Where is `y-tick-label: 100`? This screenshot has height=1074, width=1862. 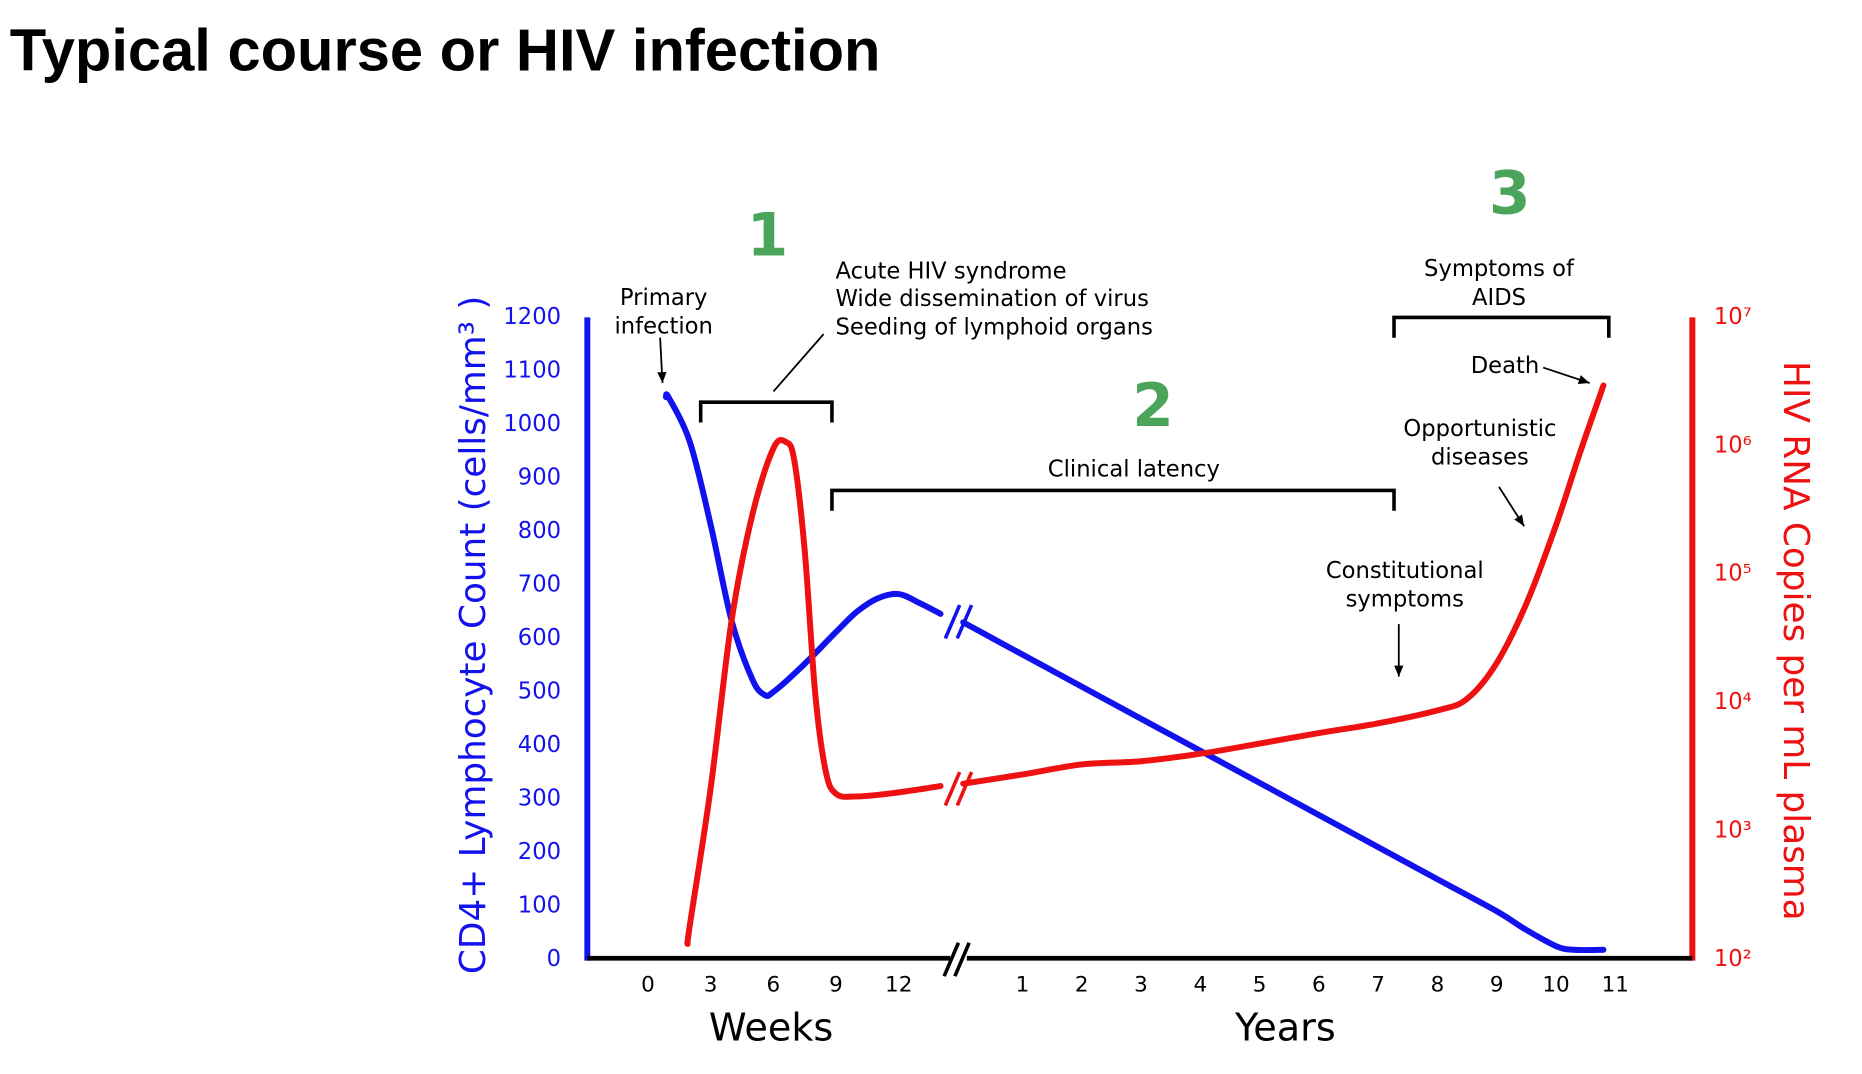
y-tick-label: 100 is located at coordinates (539, 905).